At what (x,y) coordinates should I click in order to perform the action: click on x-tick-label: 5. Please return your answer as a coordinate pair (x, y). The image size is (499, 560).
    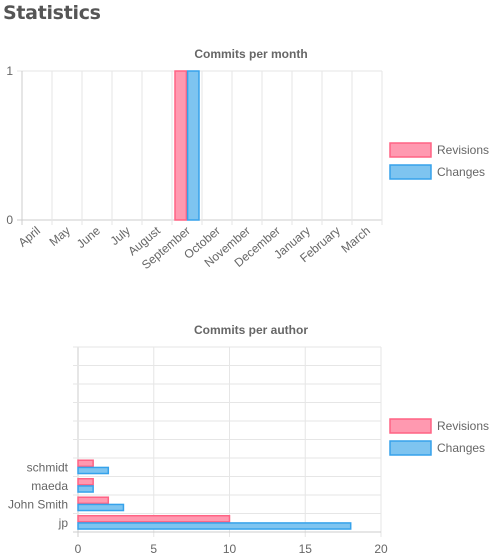
    Looking at the image, I should click on (153, 549).